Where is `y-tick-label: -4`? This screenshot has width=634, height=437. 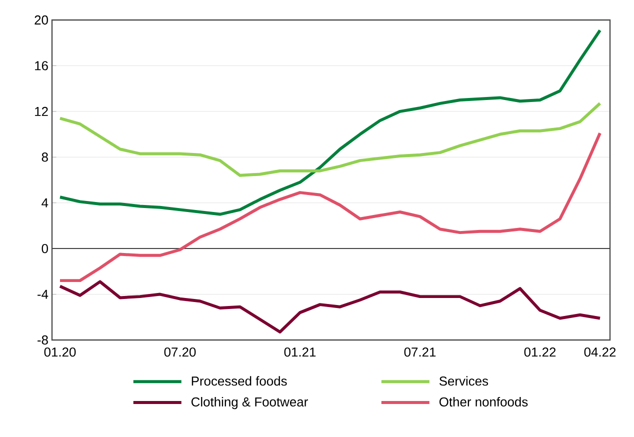 y-tick-label: -4 is located at coordinates (43, 294).